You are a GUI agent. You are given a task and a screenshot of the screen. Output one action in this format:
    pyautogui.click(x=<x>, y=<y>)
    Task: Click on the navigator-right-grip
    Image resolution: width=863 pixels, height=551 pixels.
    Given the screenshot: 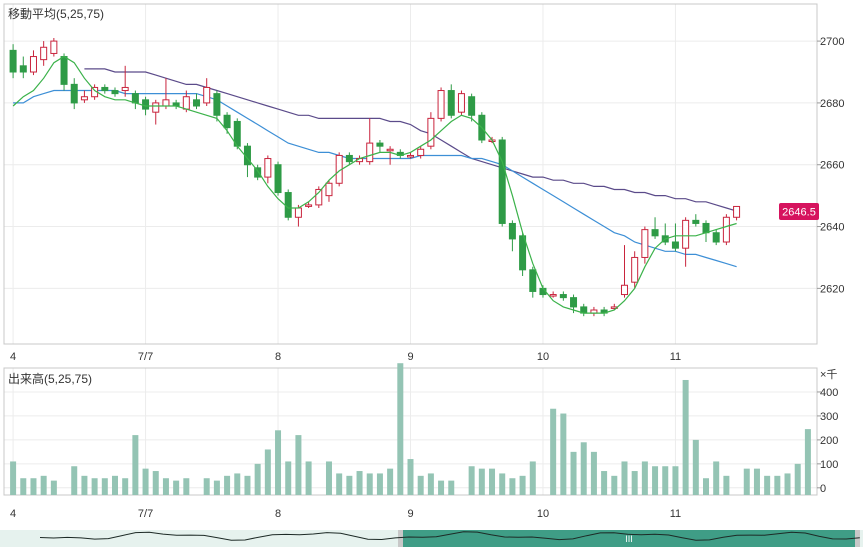 What is the action you would take?
    pyautogui.click(x=857, y=538)
    